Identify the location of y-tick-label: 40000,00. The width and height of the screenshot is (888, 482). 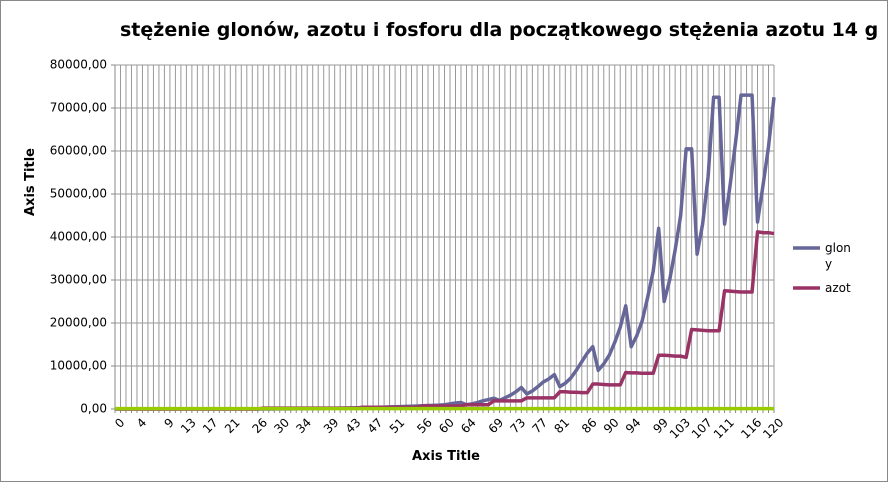
(78, 237).